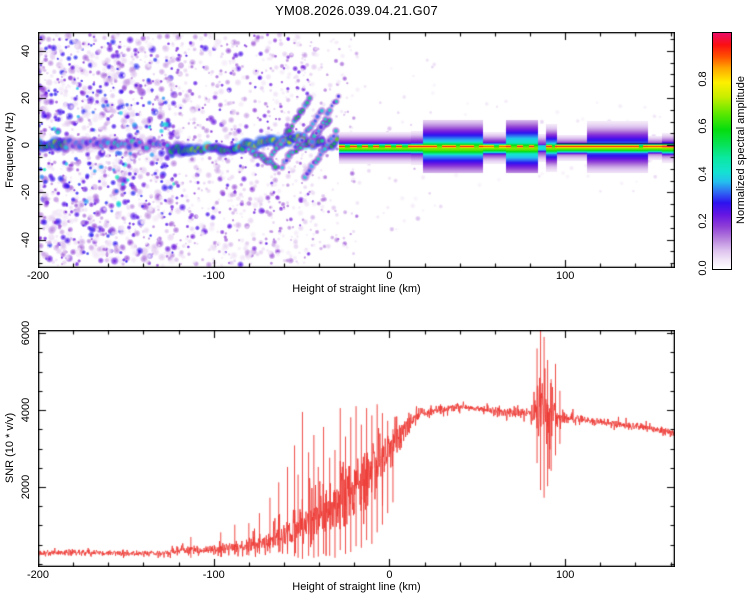  Describe the element at coordinates (26, 410) in the screenshot. I see `tick-label: 4000` at that location.